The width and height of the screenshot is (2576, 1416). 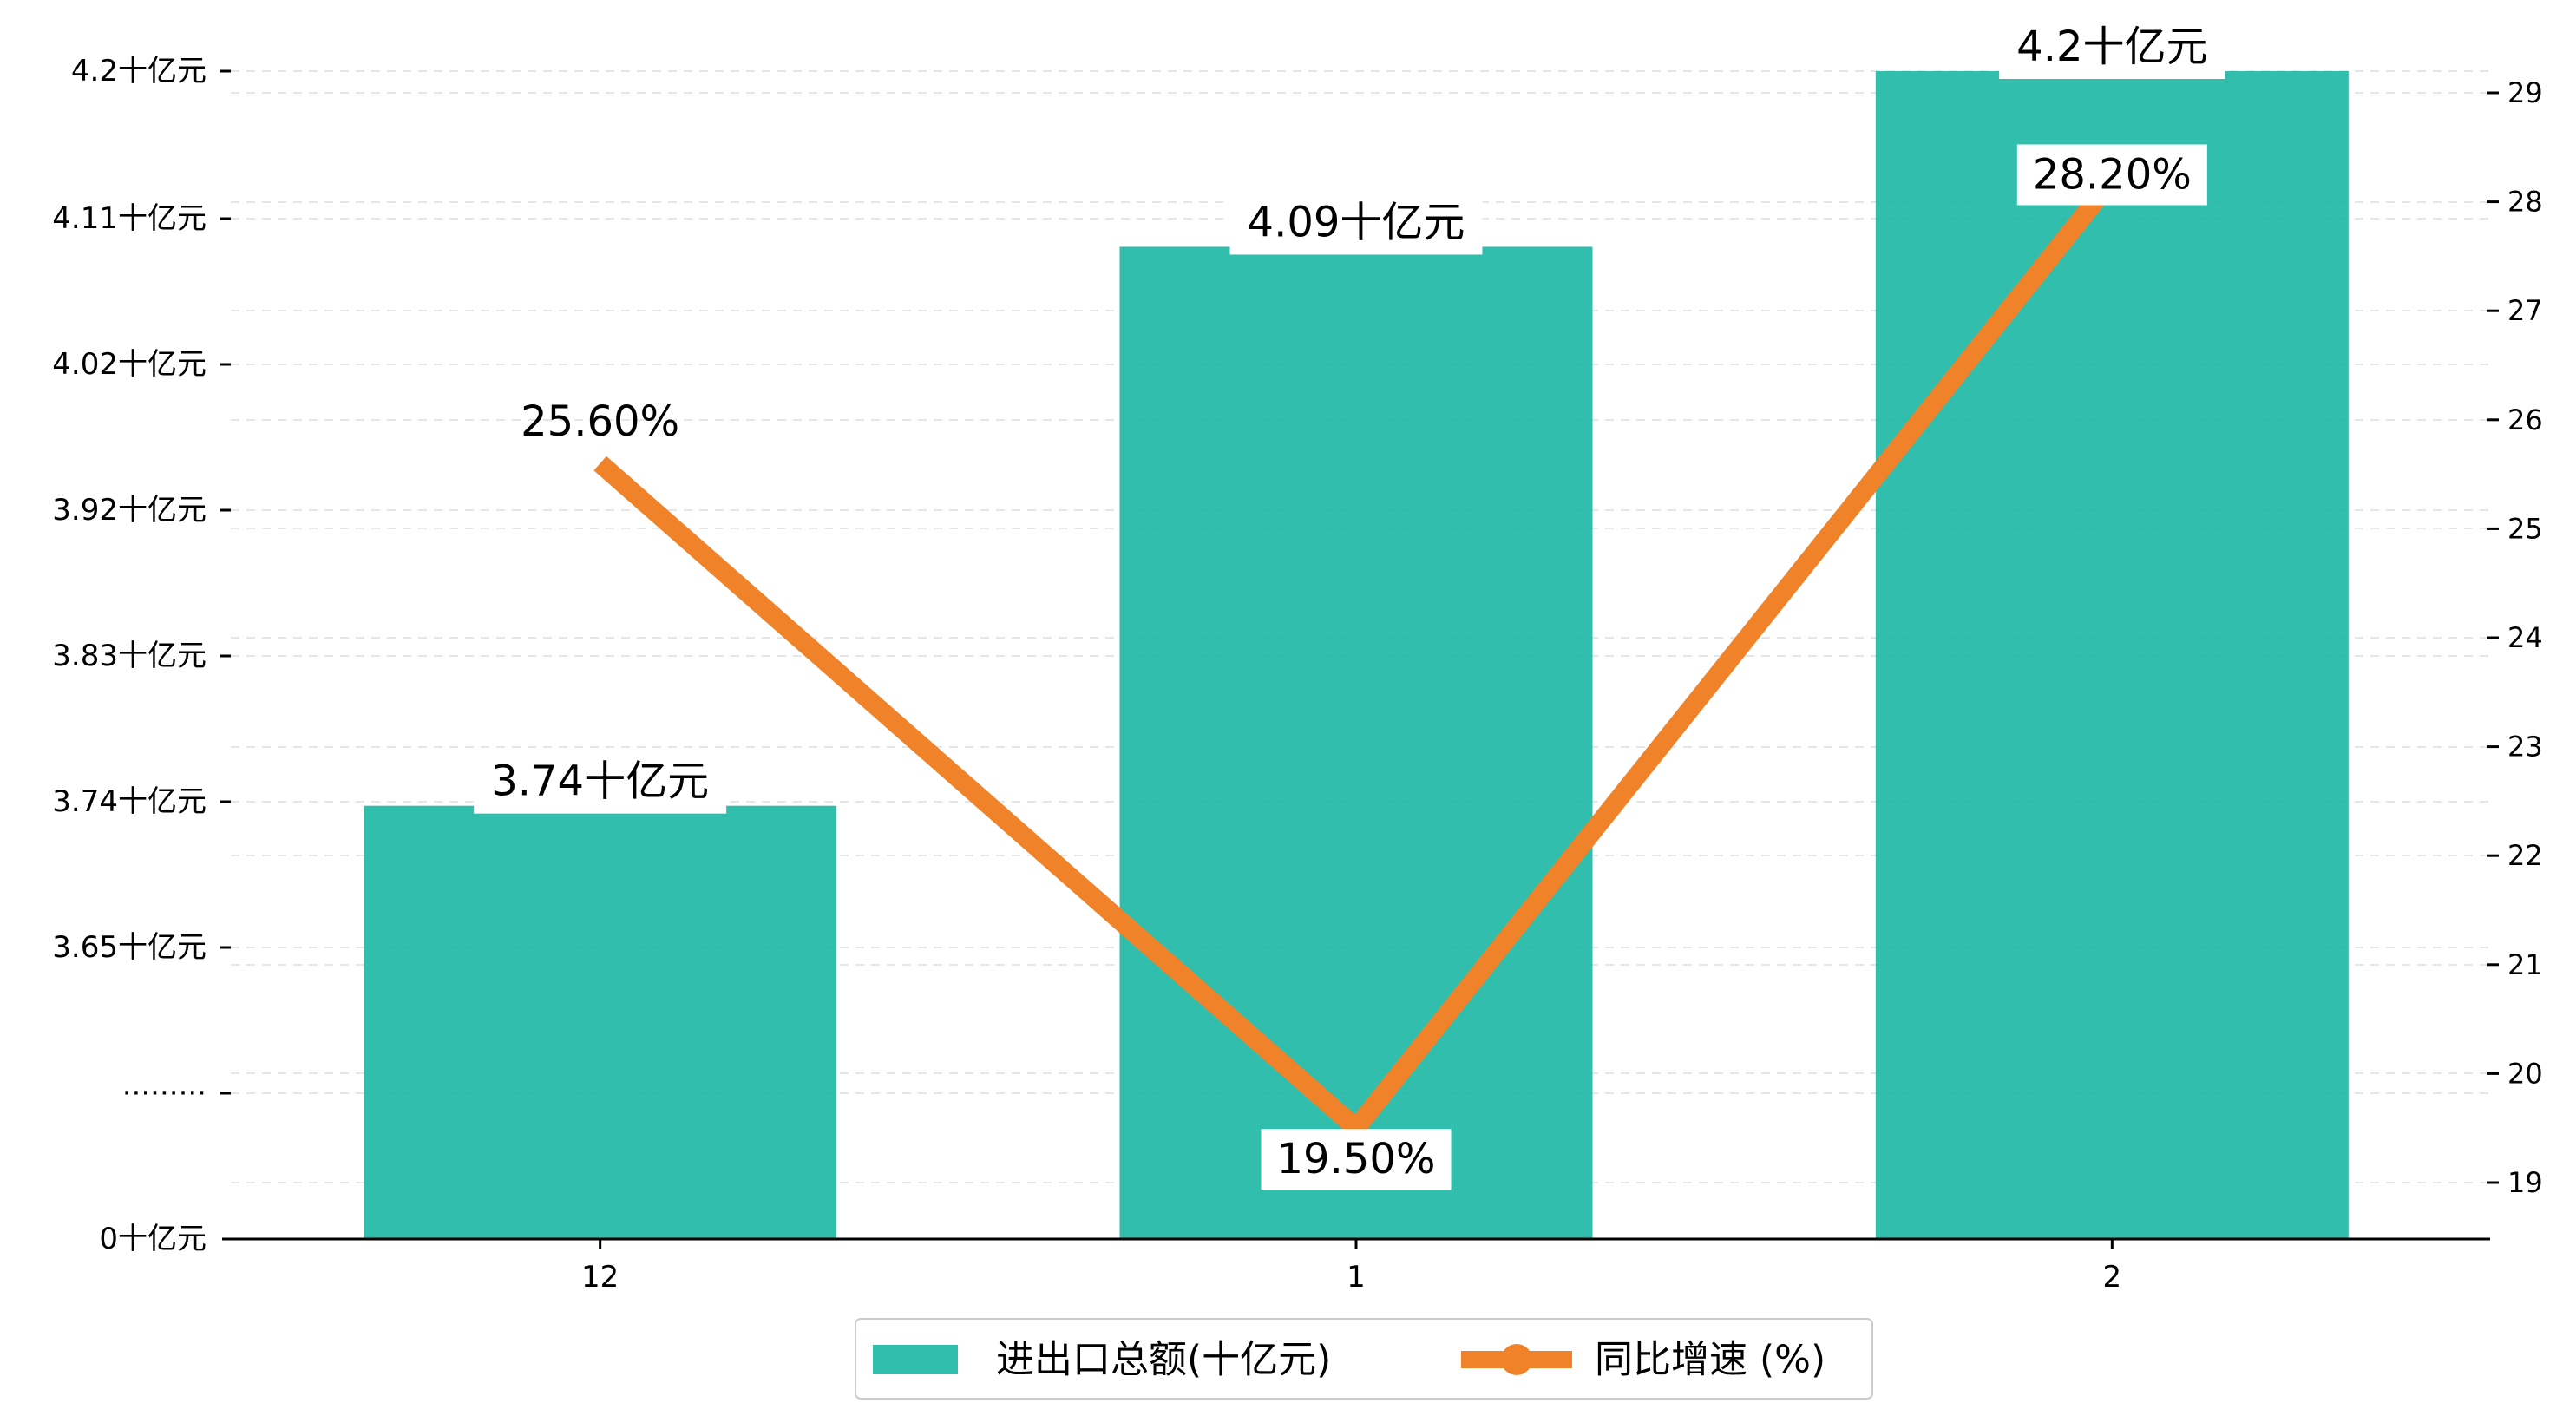 I want to click on svg-text: 19.50%, so click(x=1355, y=1159).